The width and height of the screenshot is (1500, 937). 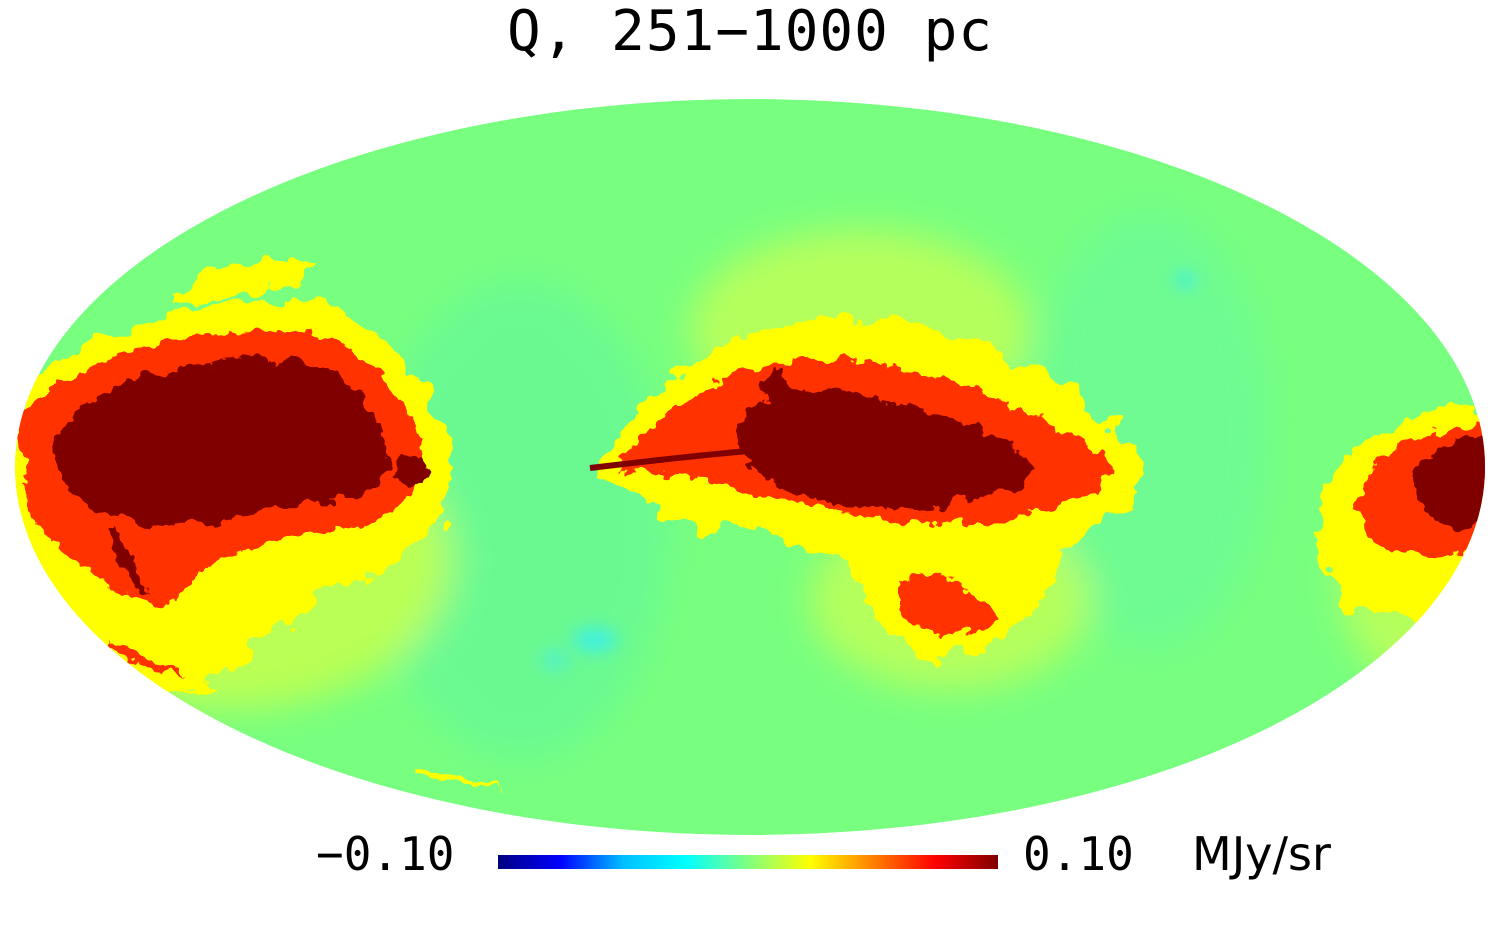 I want to click on map-title: Q, 251−1000 pc, so click(x=749, y=32).